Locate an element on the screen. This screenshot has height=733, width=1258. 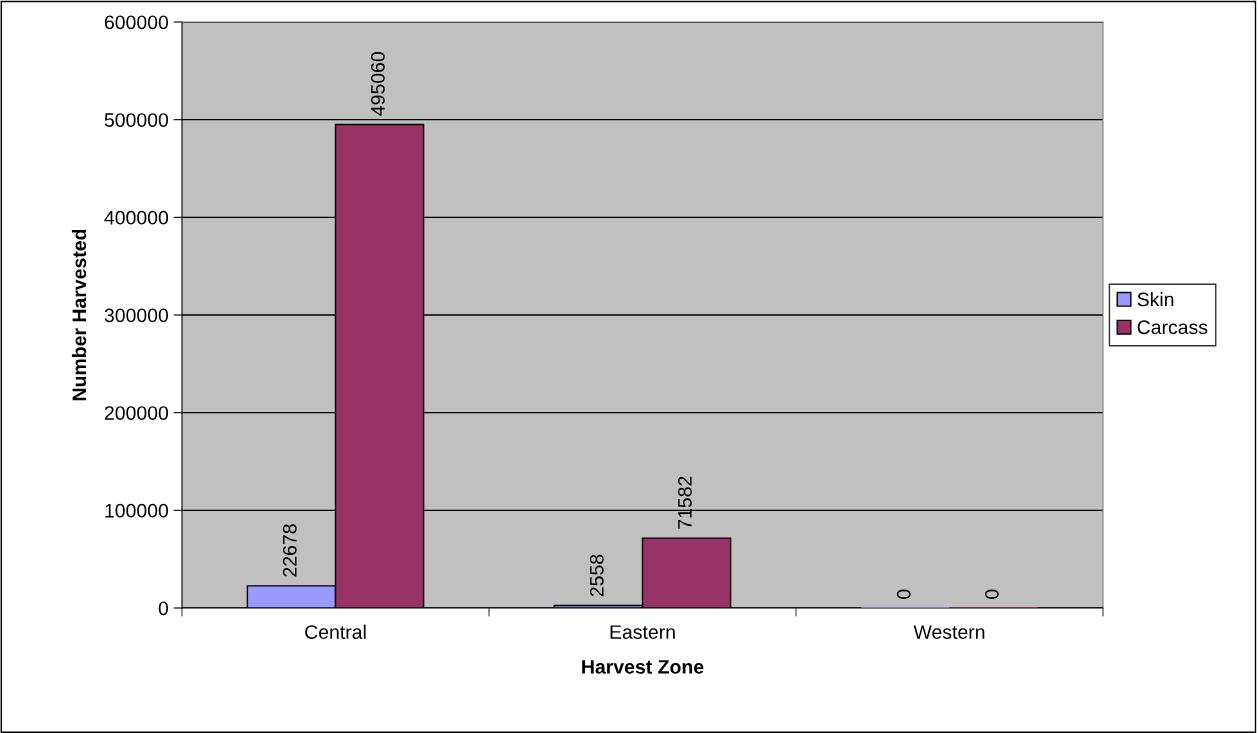
y-tick-label: 600000 is located at coordinates (136, 22).